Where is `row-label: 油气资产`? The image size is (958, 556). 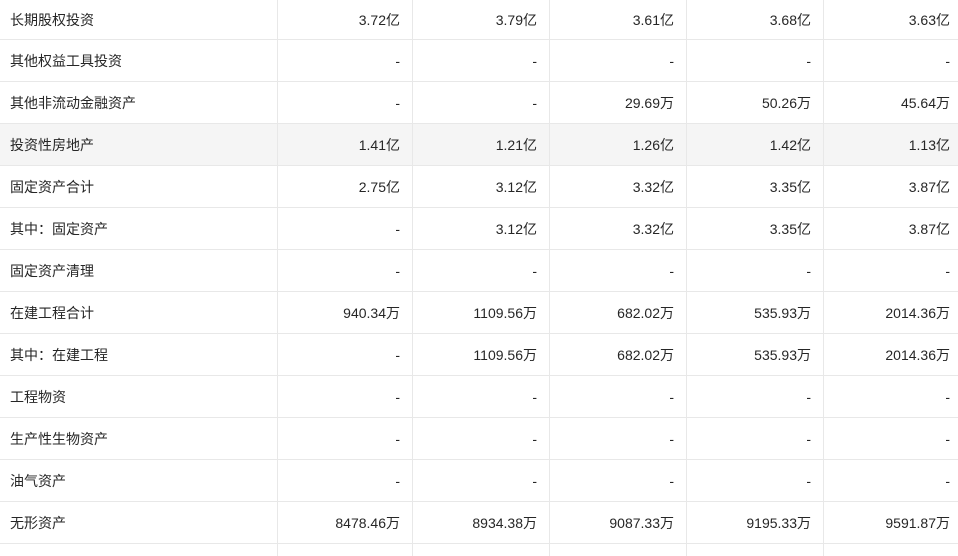
row-label: 油气资产 is located at coordinates (139, 480).